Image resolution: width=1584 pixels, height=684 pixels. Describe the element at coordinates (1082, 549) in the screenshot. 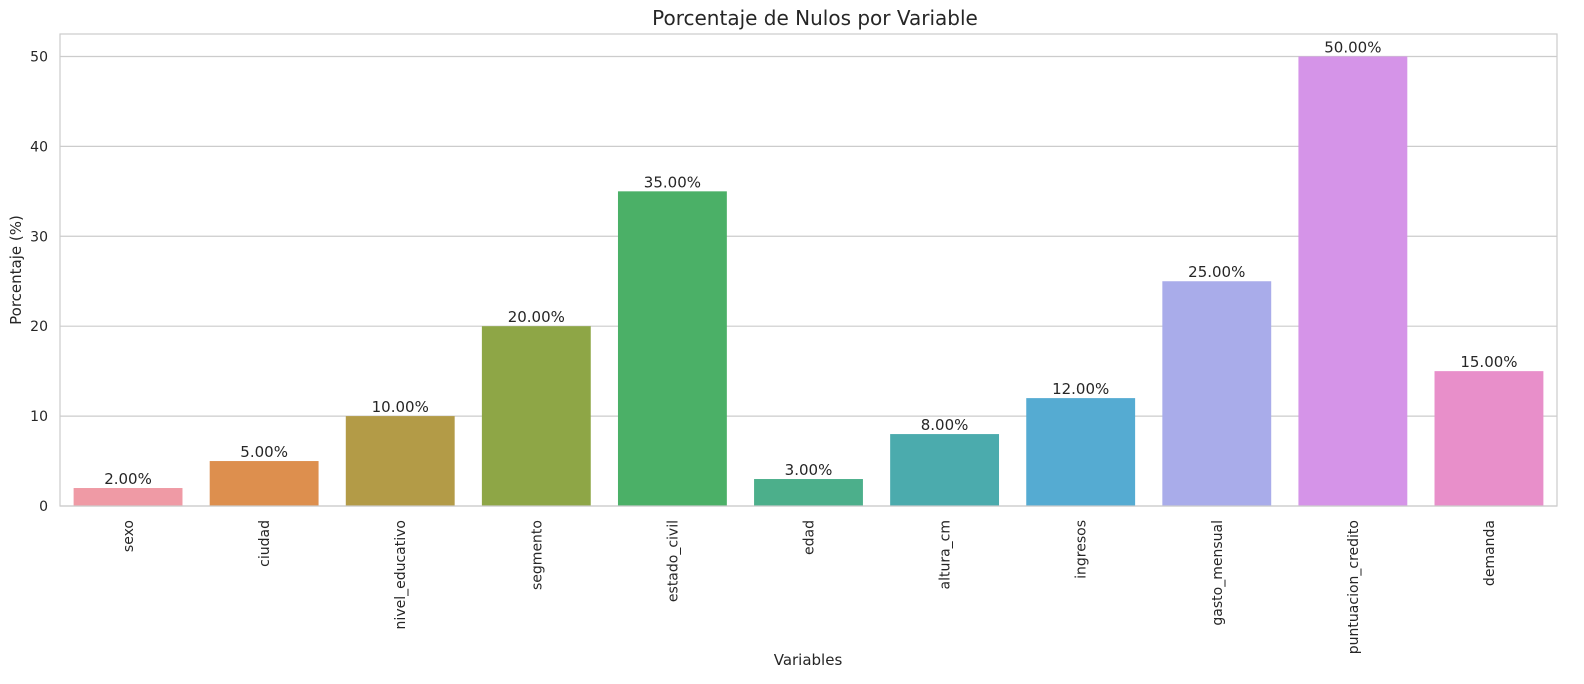

I see `x-tick-label: ingresos` at that location.